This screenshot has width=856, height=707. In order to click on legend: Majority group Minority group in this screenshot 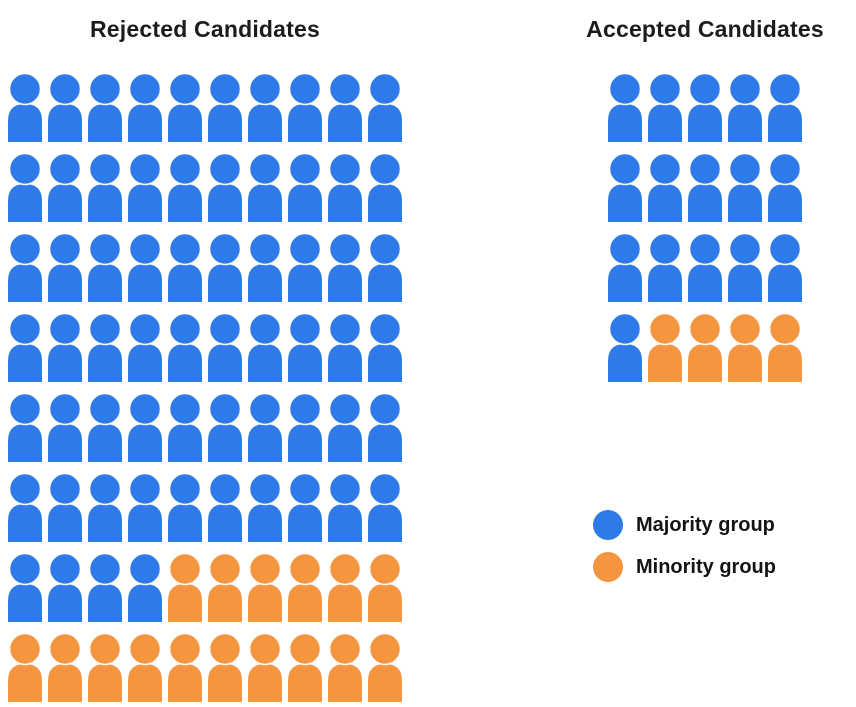, I will do `click(684, 546)`.